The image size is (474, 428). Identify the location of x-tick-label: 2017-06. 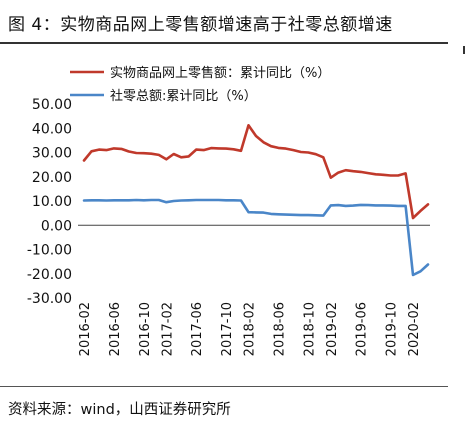
(197, 329).